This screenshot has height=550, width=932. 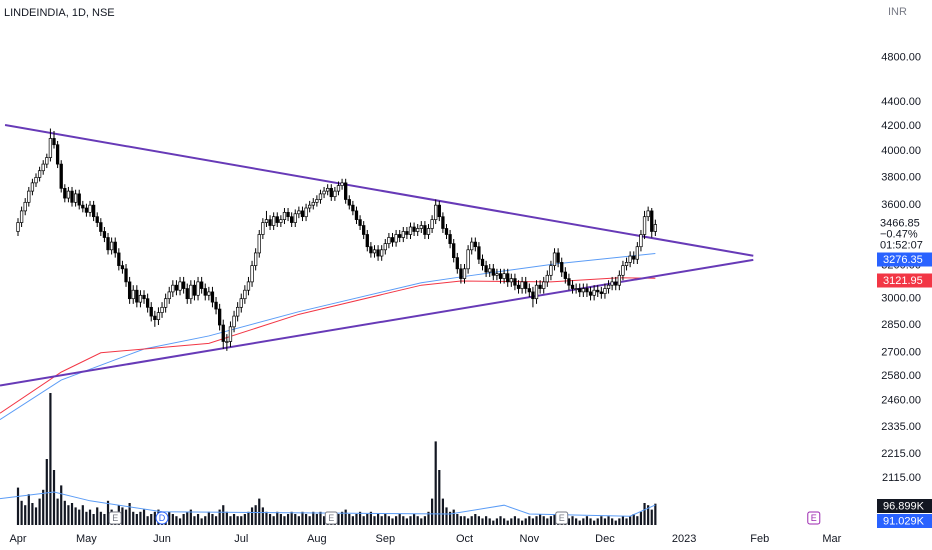 I want to click on ma-price: 3276.35, so click(x=903, y=260).